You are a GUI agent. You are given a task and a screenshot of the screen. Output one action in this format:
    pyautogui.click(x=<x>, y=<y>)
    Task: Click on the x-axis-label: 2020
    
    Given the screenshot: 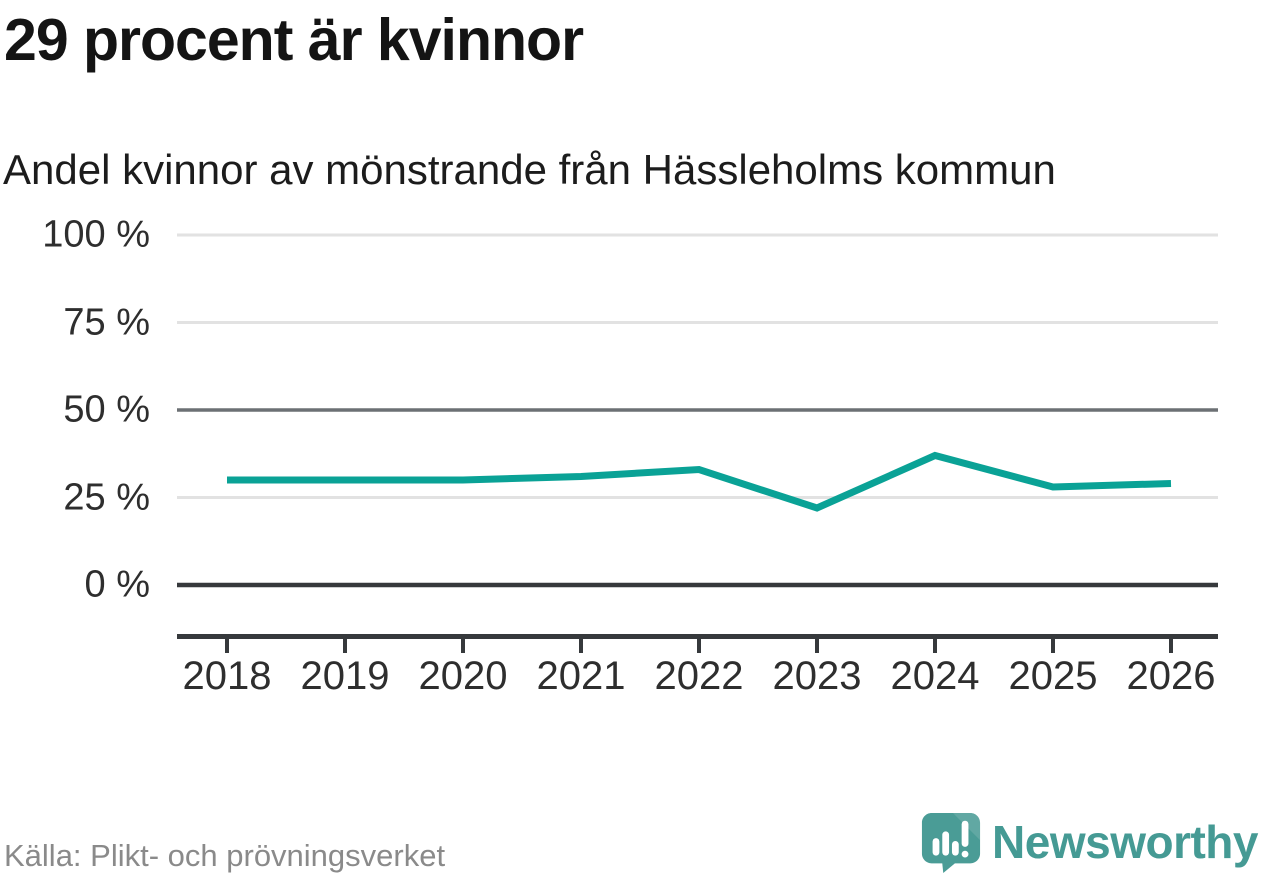 What is the action you would take?
    pyautogui.click(x=463, y=676)
    